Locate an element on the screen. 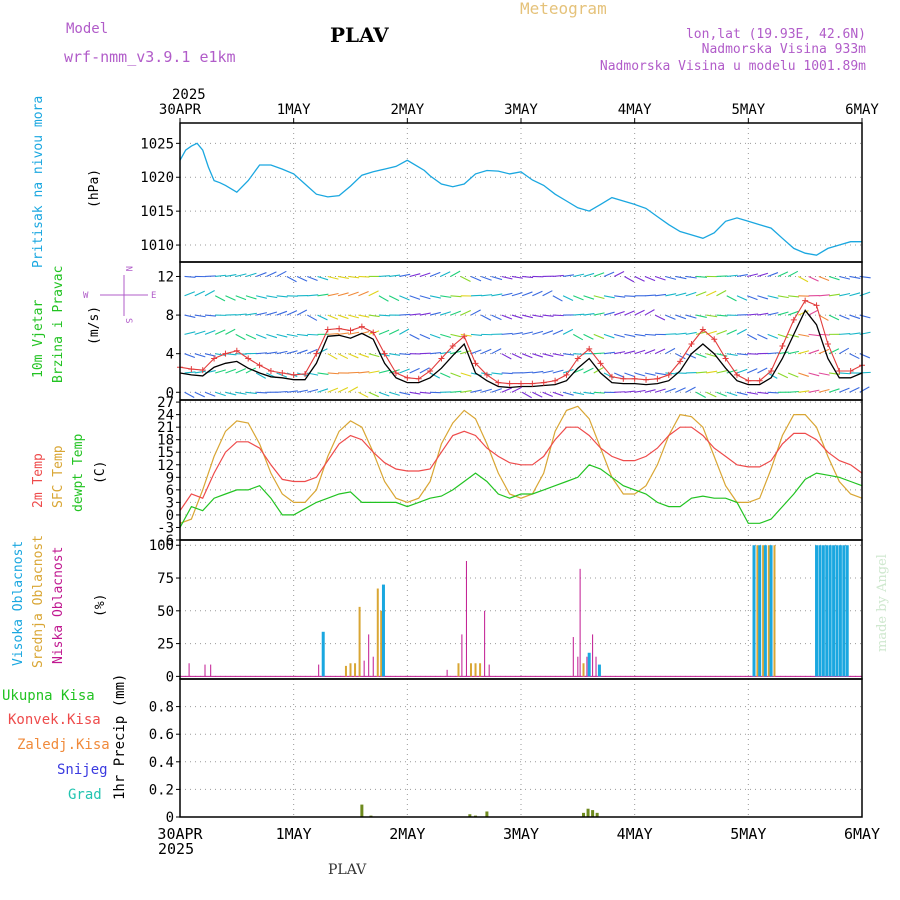 Image resolution: width=900 pixels, height=900 pixels. cloud-label-high: Visoka Oblacnost is located at coordinates (18, 603).